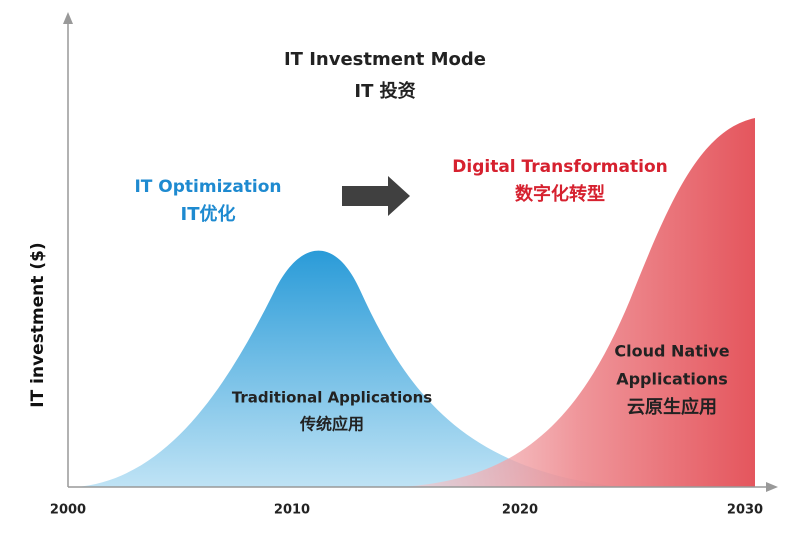 This screenshot has width=802, height=540. Describe the element at coordinates (671, 351) in the screenshot. I see `curve-label: Cloud Native` at that location.